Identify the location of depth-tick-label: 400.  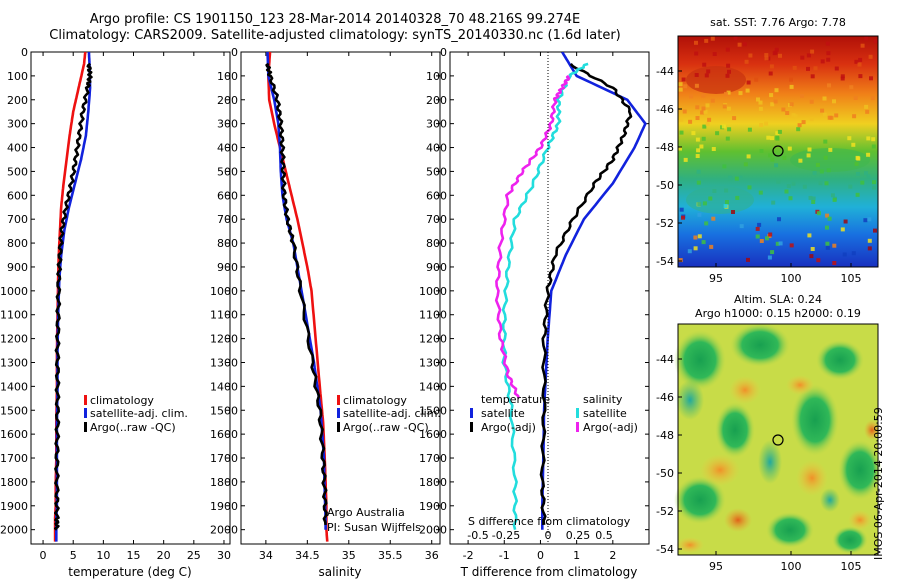
(436, 148).